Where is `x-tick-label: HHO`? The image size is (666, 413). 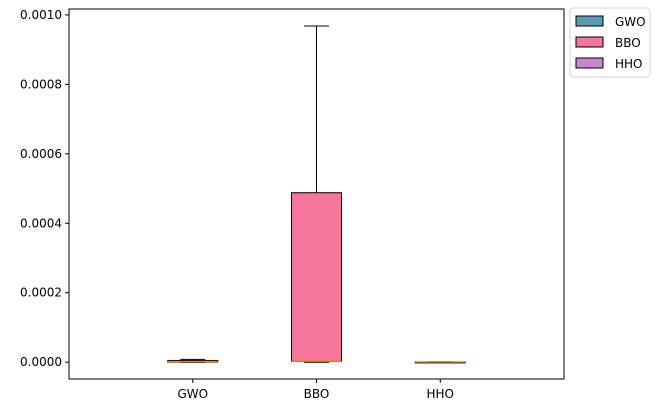
x-tick-label: HHO is located at coordinates (441, 394).